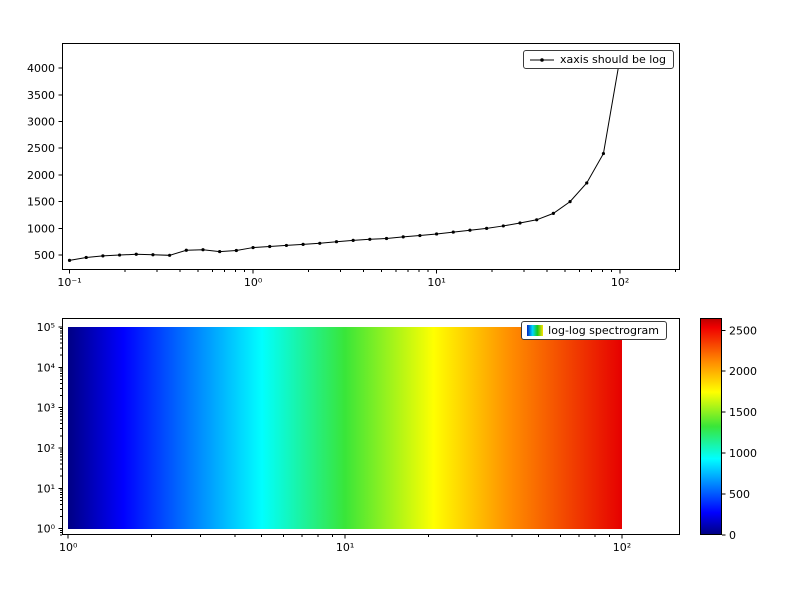 This screenshot has height=600, width=800. What do you see at coordinates (41, 122) in the screenshot?
I see `y-tick-label: 3000` at bounding box center [41, 122].